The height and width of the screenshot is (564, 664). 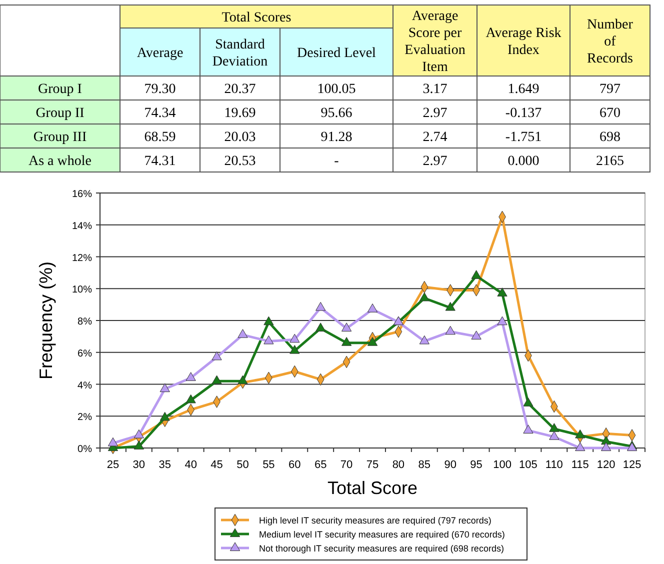 I want to click on data-label: 91.28, so click(x=336, y=137).